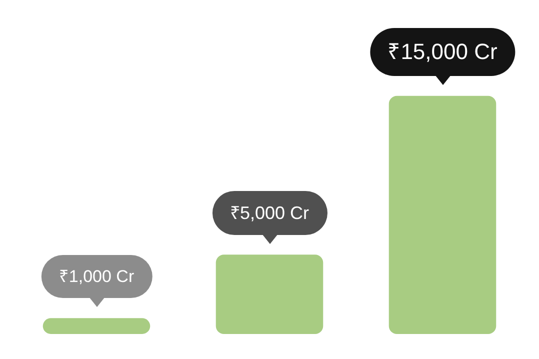 This screenshot has height=359, width=539. Describe the element at coordinates (443, 52) in the screenshot. I see `data-label: ₹15,000 Cr` at that location.